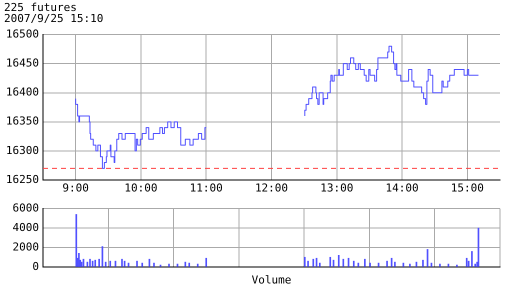 The width and height of the screenshot is (512, 288). What do you see at coordinates (337, 187) in the screenshot?
I see `x-tick-label: 13:00` at bounding box center [337, 187].